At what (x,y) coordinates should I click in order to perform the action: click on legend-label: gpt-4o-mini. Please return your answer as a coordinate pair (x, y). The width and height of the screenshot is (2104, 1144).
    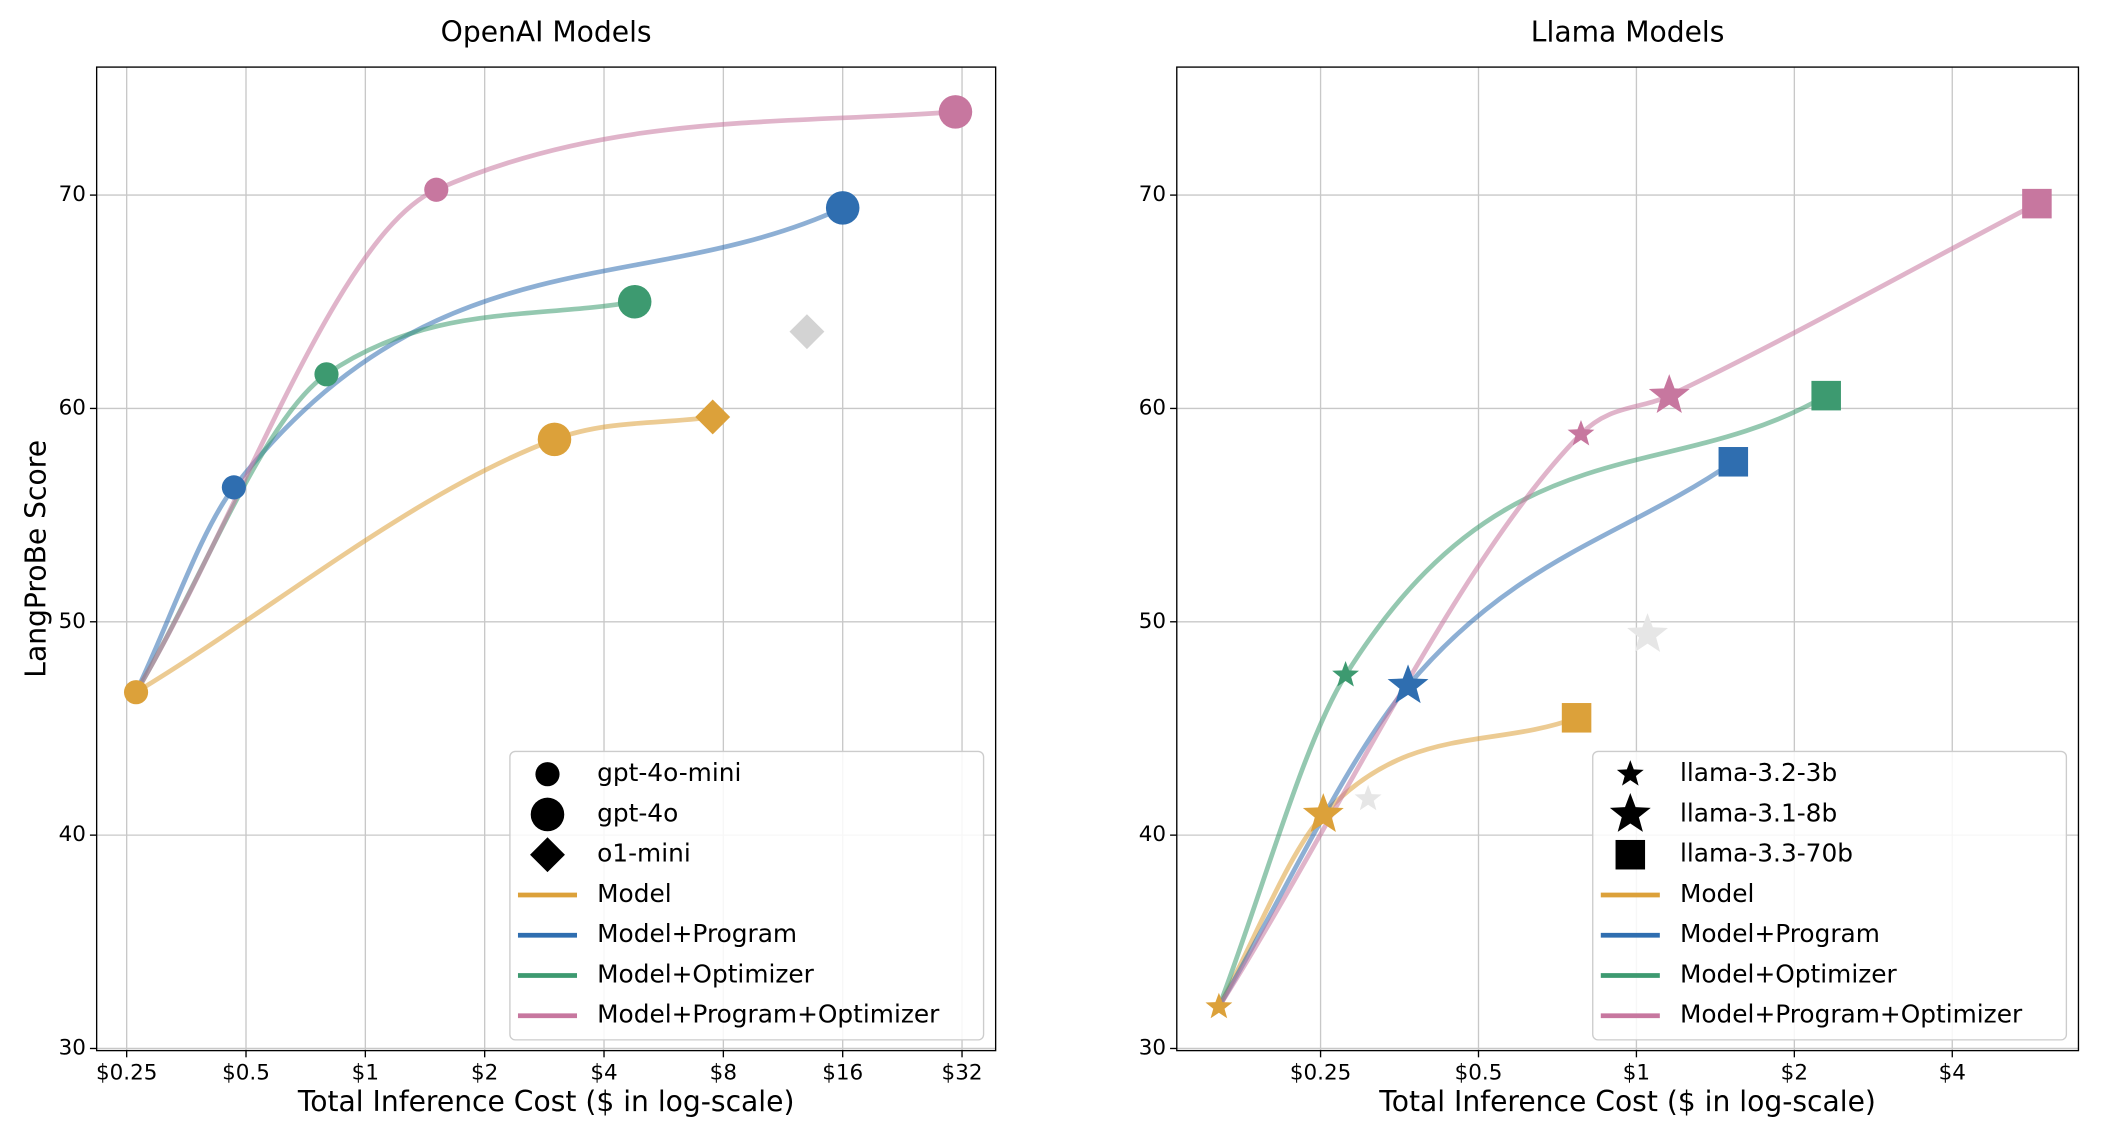
    Looking at the image, I should click on (669, 772).